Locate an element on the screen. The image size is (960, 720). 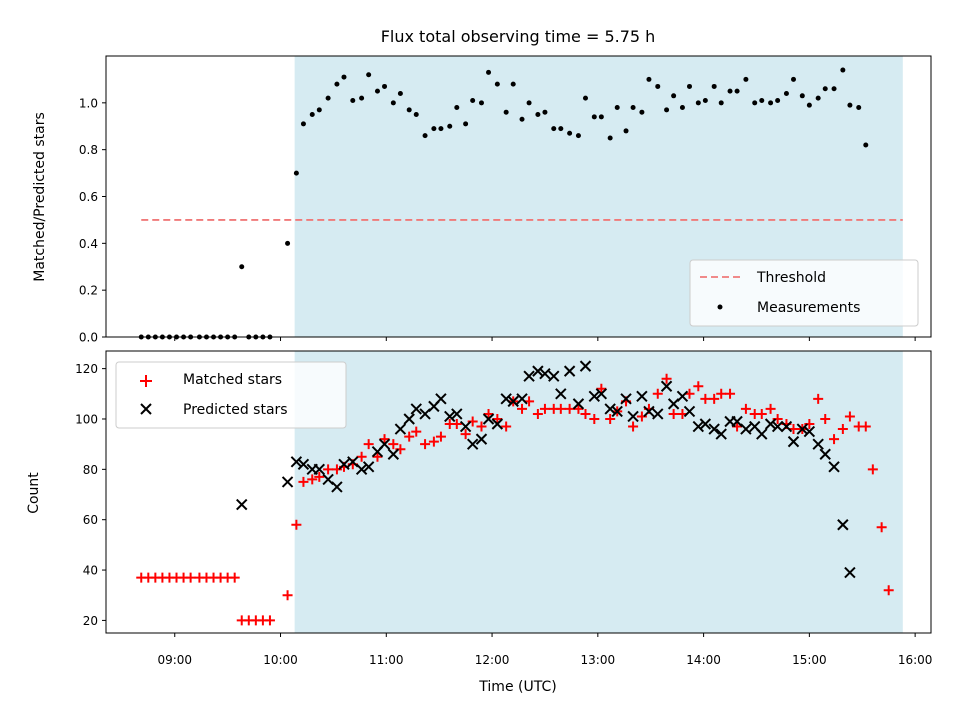
bottom-x-ticks: 09:00 10:00 11:00 12:00 13:00 14:00 15:00 16:00 is located at coordinates (544, 650).